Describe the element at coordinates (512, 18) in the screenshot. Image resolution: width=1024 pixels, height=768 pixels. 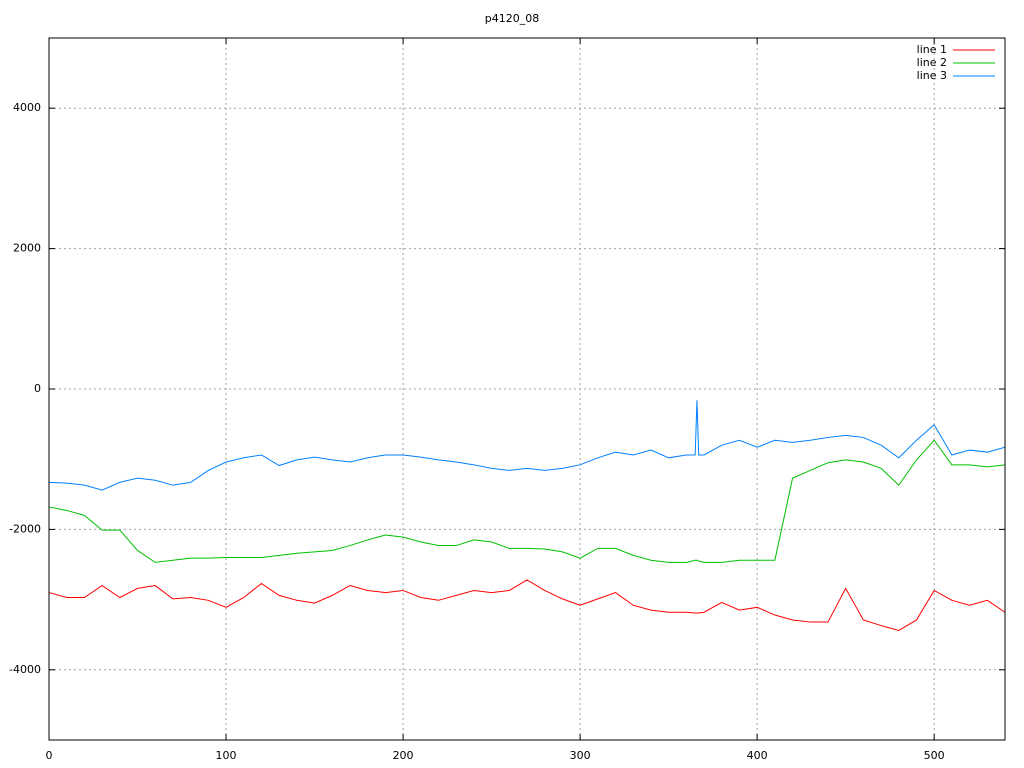
I see `chart-title: p4120_08` at that location.